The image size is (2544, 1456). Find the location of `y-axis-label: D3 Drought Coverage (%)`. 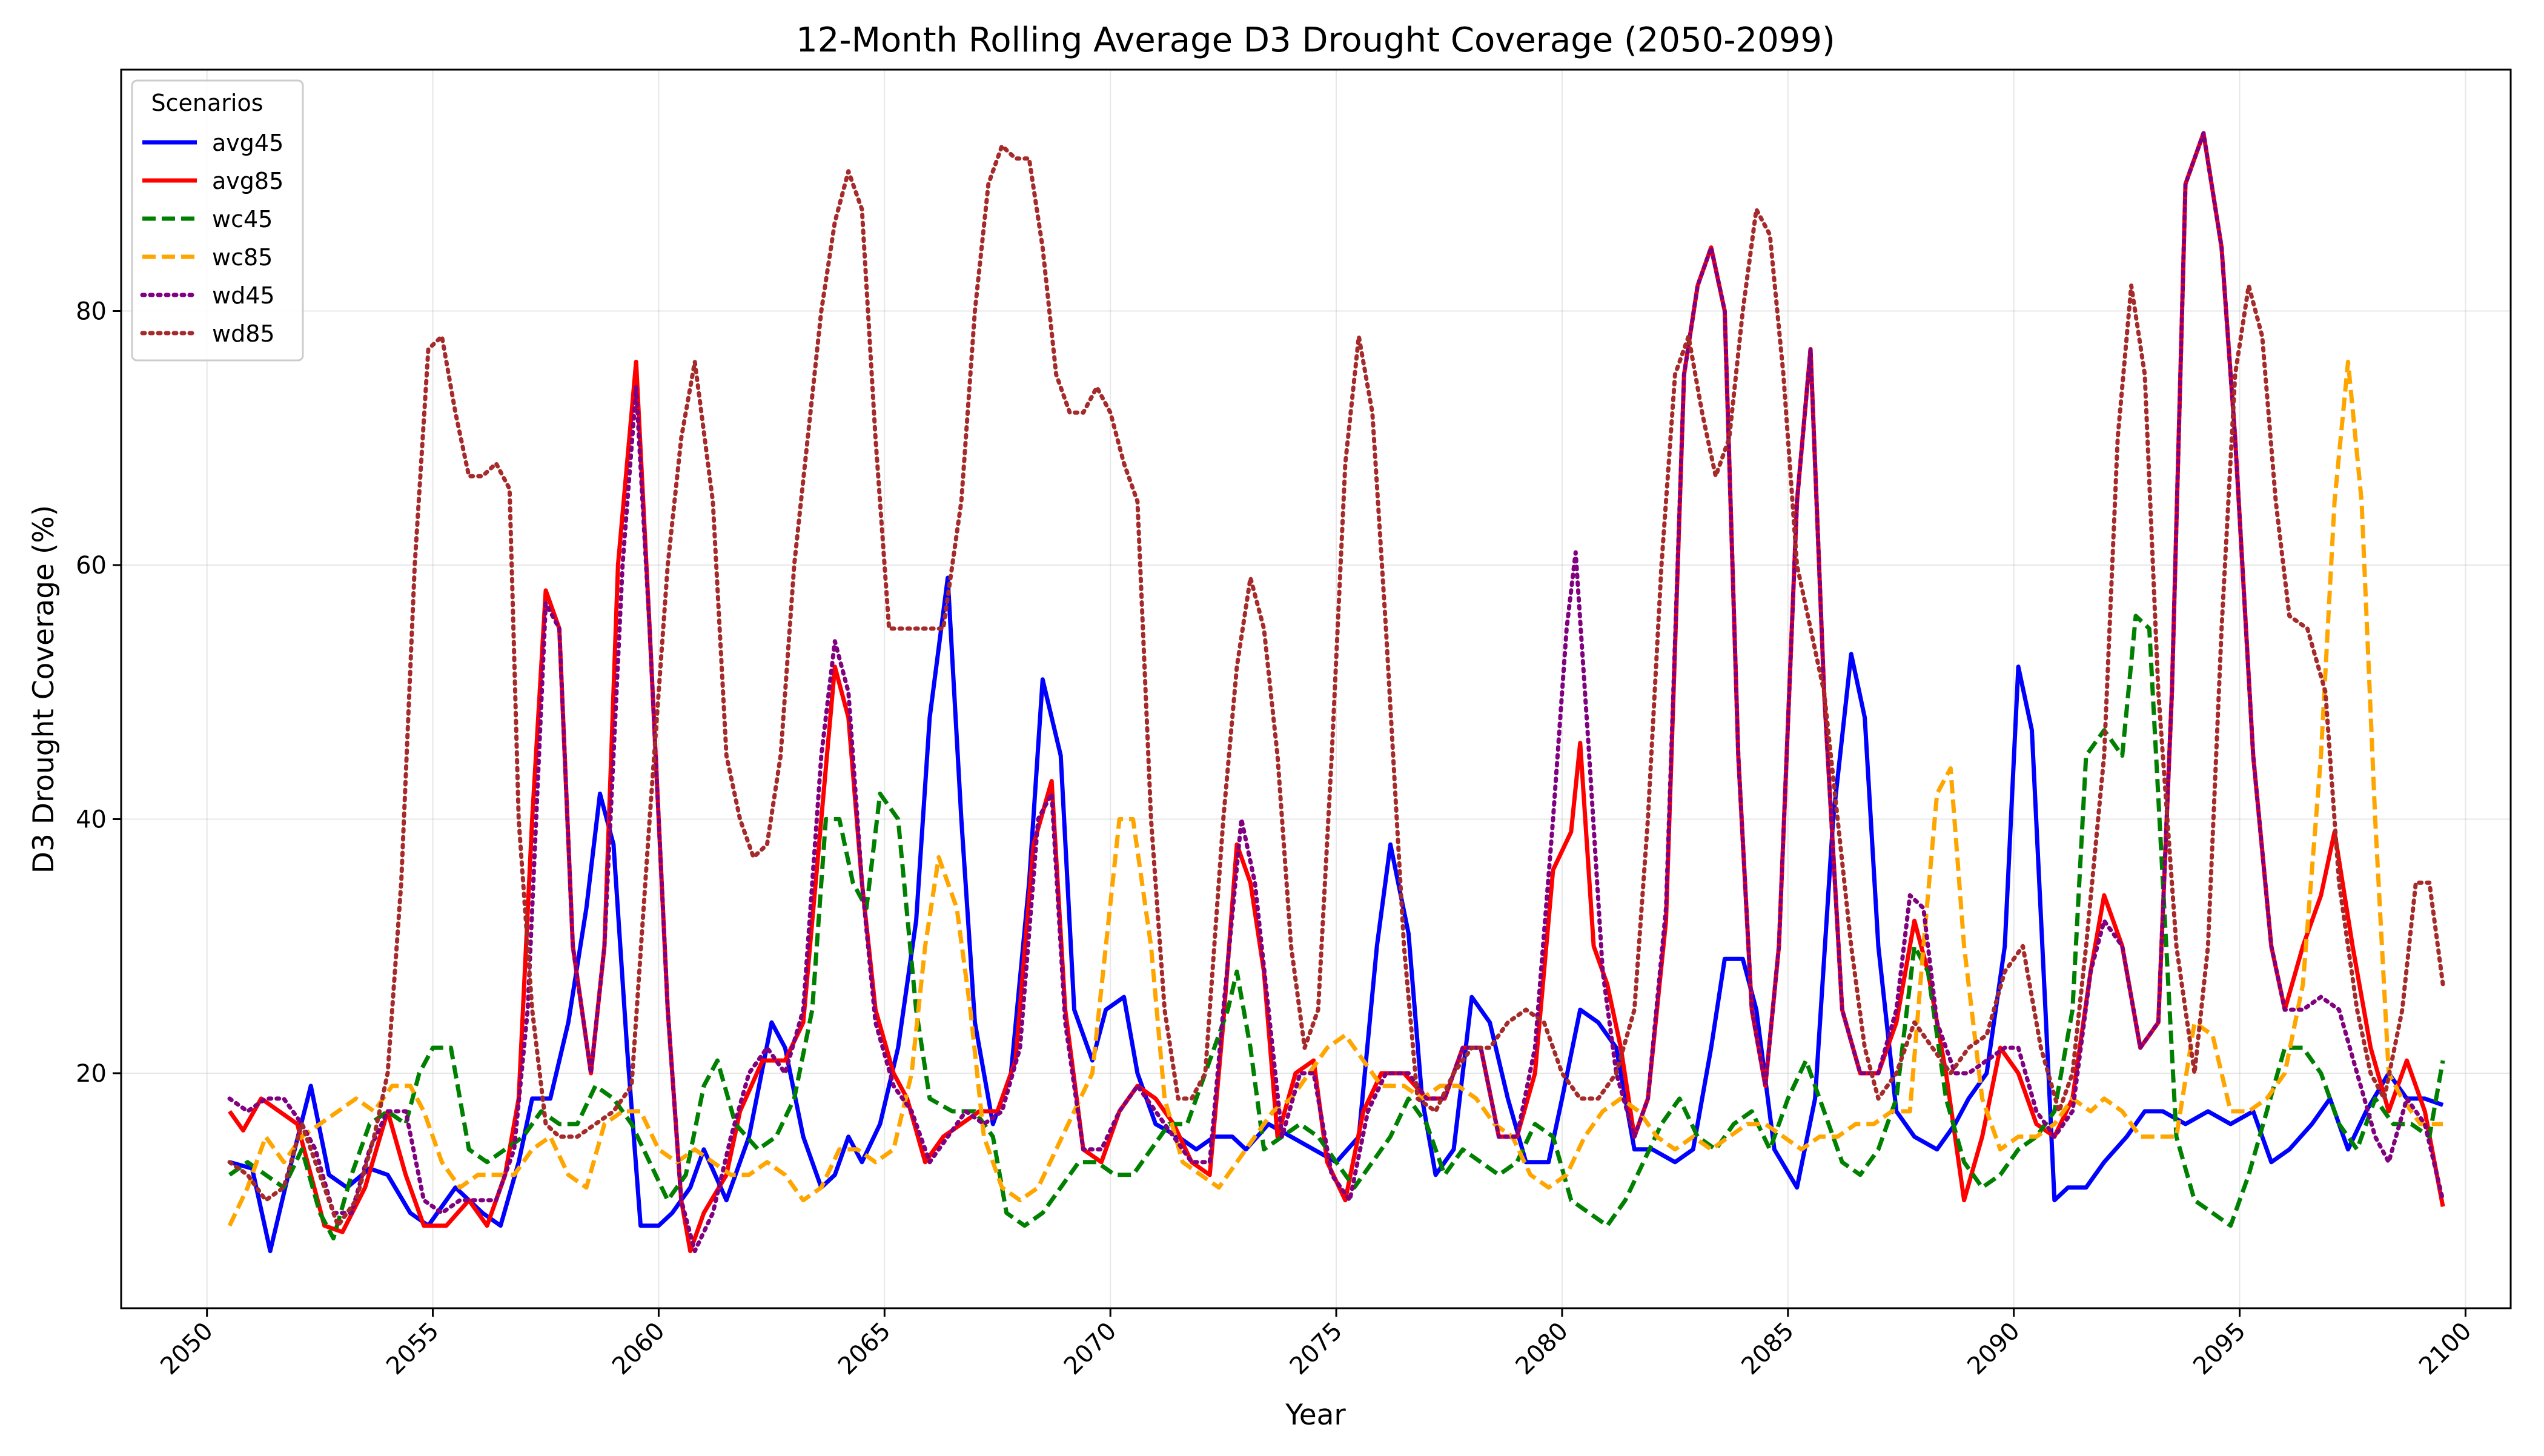

y-axis-label: D3 Drought Coverage (%) is located at coordinates (44, 689).